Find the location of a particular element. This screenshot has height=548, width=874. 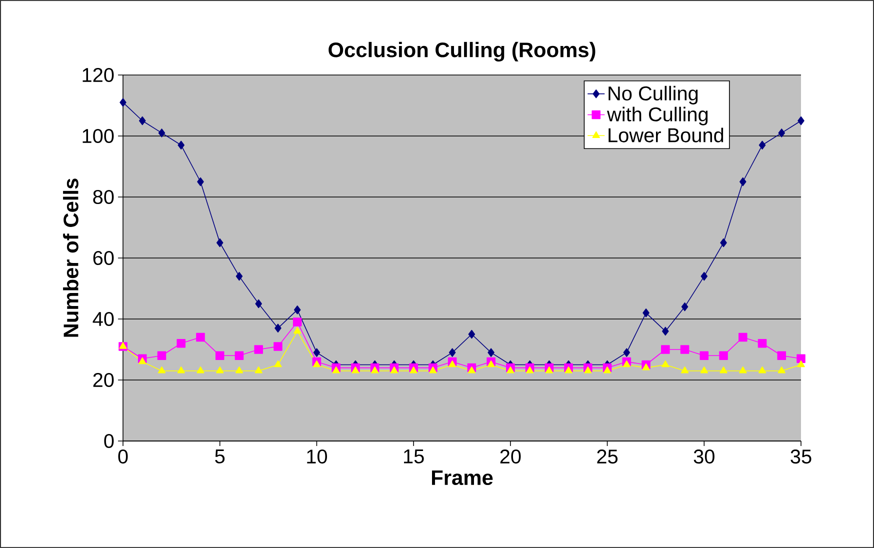

legend-label: No Culling is located at coordinates (653, 95).